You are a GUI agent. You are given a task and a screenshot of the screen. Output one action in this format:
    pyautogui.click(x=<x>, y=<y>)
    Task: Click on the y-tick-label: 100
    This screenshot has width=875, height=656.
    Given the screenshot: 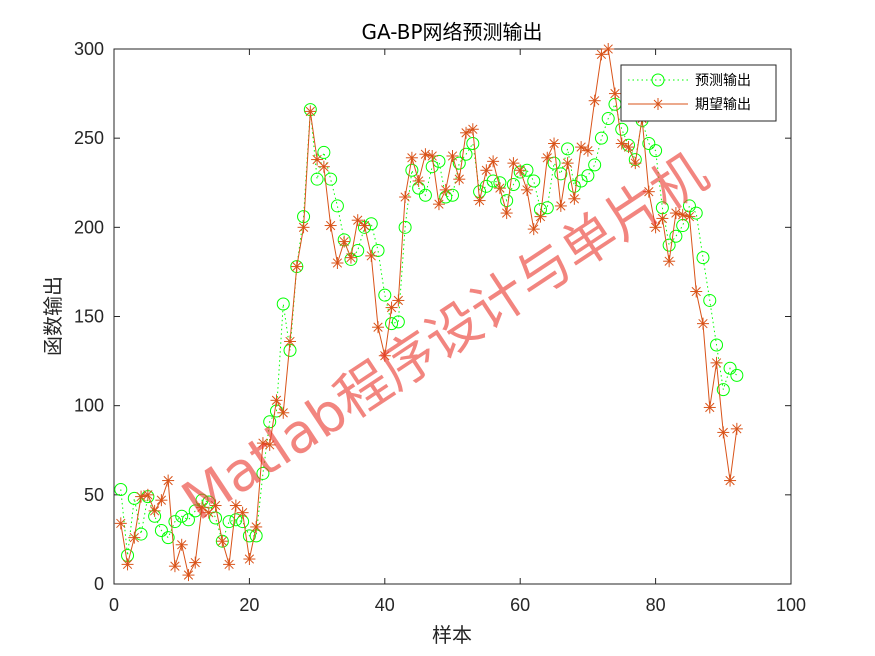 What is the action you would take?
    pyautogui.click(x=89, y=406)
    